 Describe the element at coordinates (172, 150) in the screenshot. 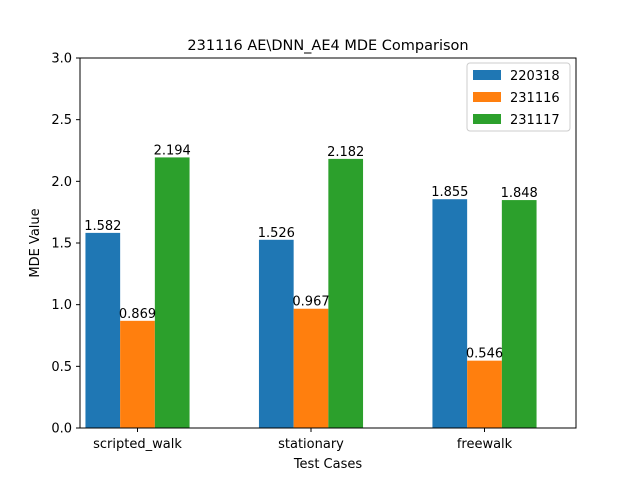

I see `value-label-231117-scripted_walk: 2.194` at that location.